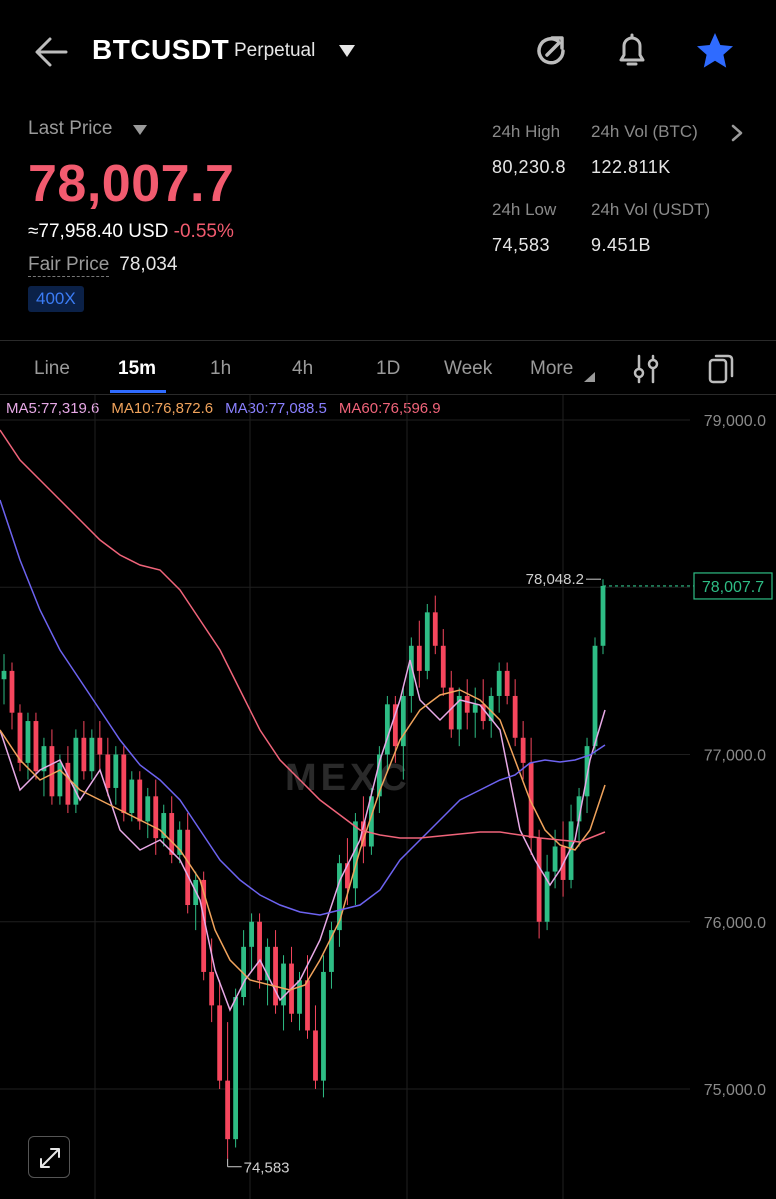 This screenshot has width=776, height=1199. I want to click on expand-icon, so click(50, 1158).